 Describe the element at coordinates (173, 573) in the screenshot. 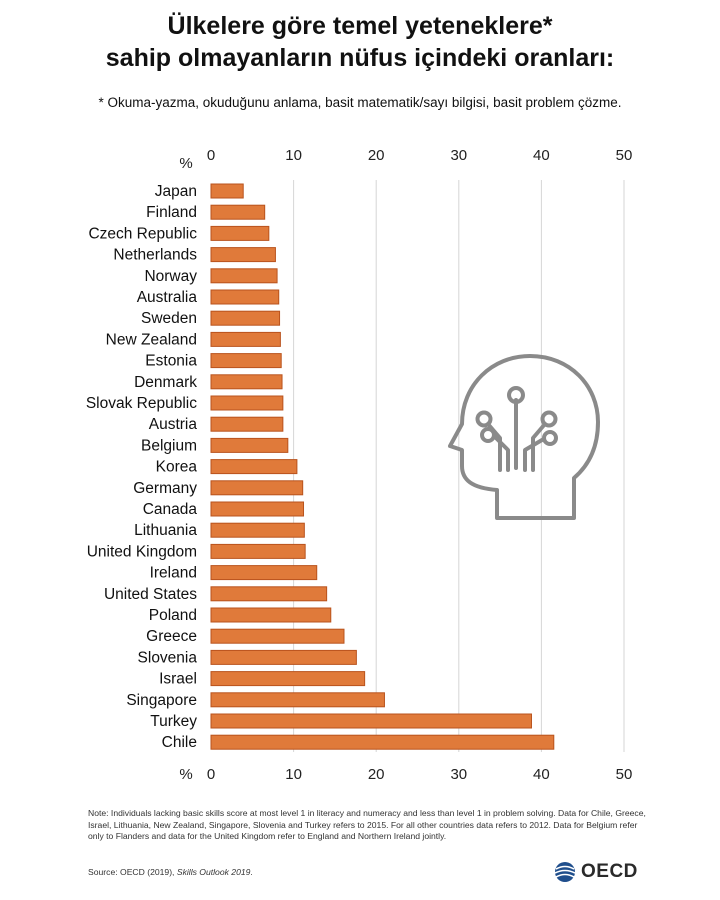

I see `category-label-ireland: Ireland` at that location.